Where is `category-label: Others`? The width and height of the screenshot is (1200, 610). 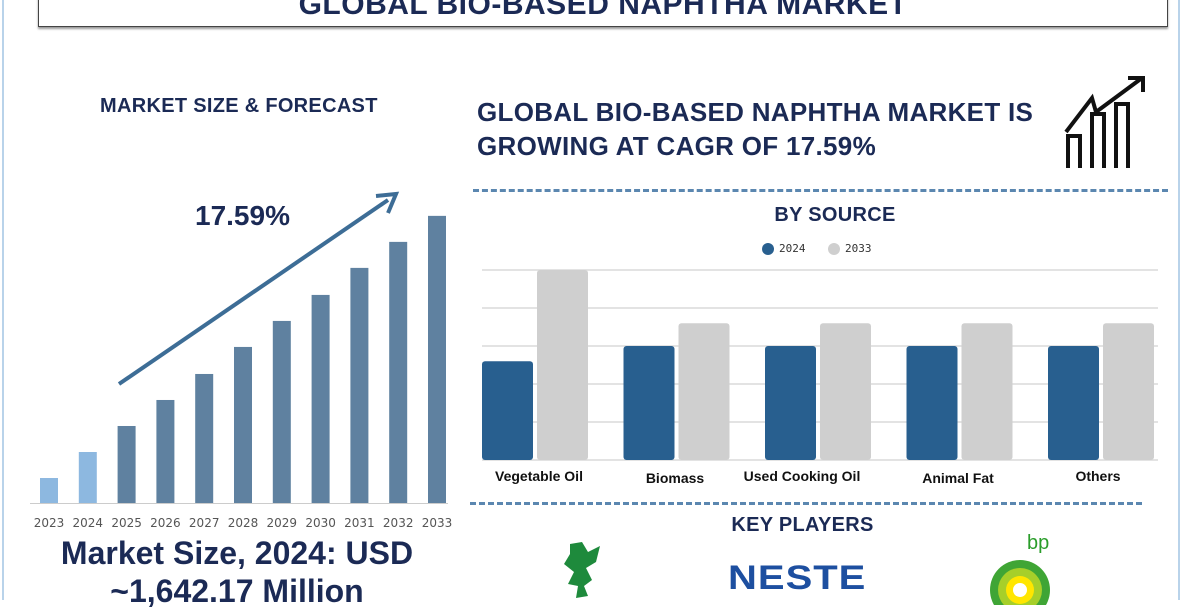 category-label: Others is located at coordinates (1098, 476).